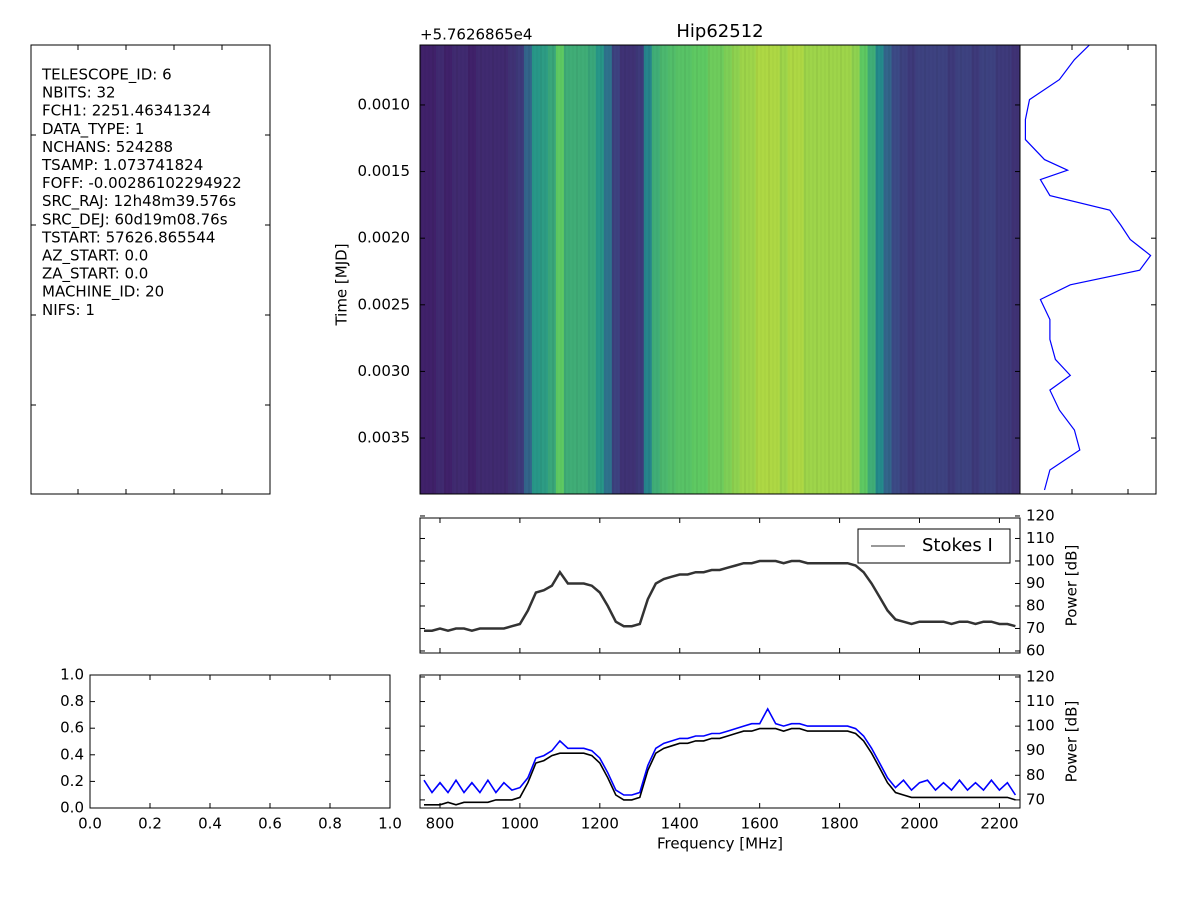 Image resolution: width=1200 pixels, height=900 pixels. Describe the element at coordinates (390, 824) in the screenshot. I see `x-tick-label: 1.0` at that location.